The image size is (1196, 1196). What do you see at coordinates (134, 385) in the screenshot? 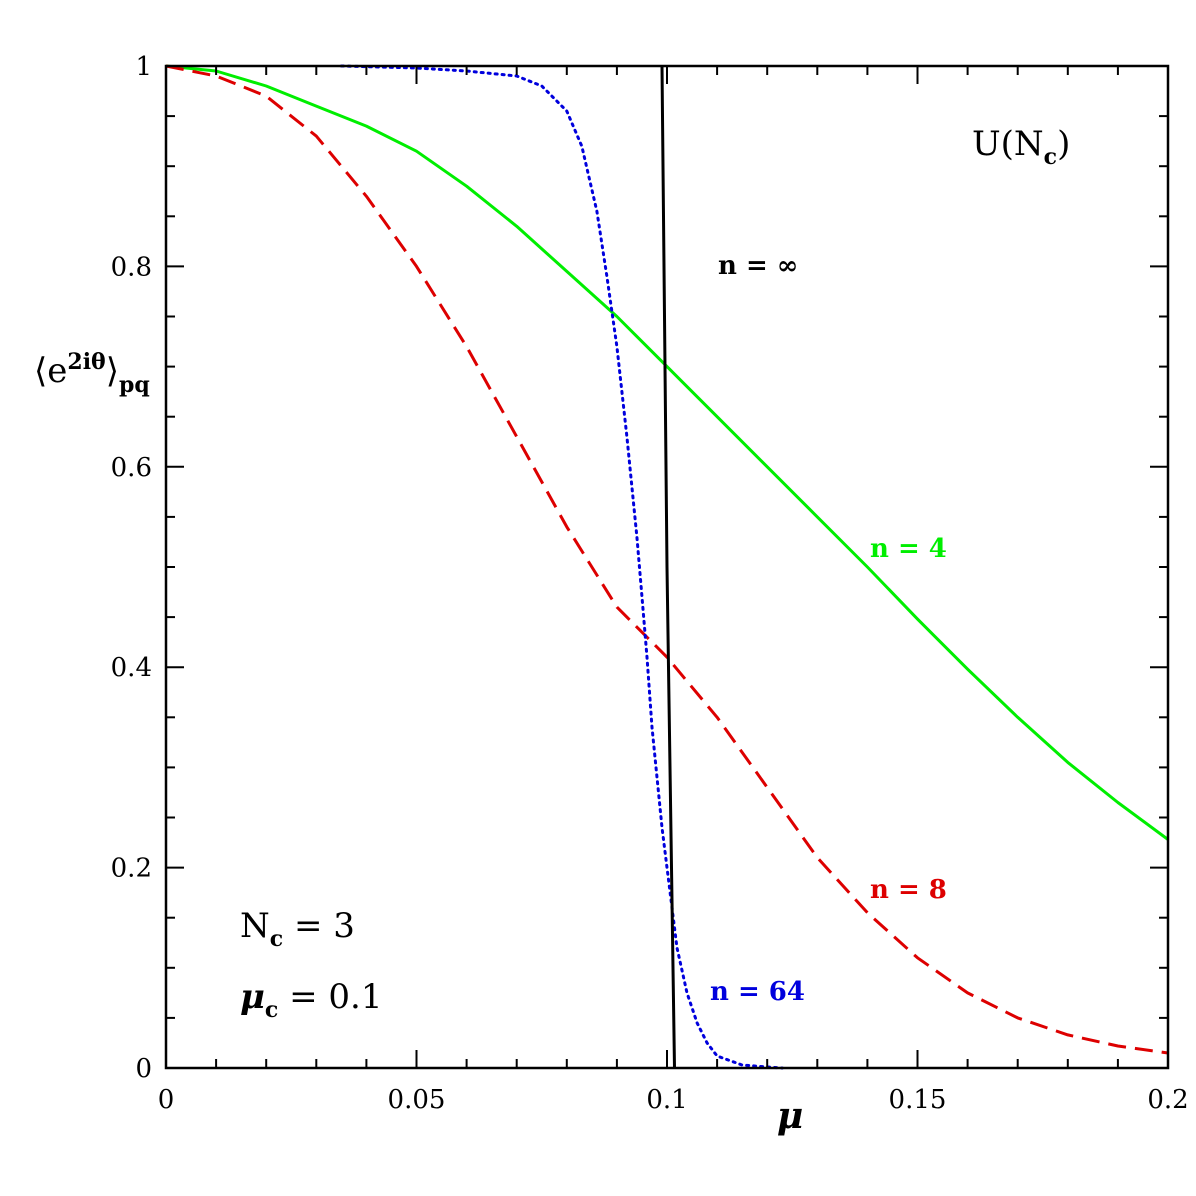
I see `y-axis-title-sub: pq` at bounding box center [134, 385].